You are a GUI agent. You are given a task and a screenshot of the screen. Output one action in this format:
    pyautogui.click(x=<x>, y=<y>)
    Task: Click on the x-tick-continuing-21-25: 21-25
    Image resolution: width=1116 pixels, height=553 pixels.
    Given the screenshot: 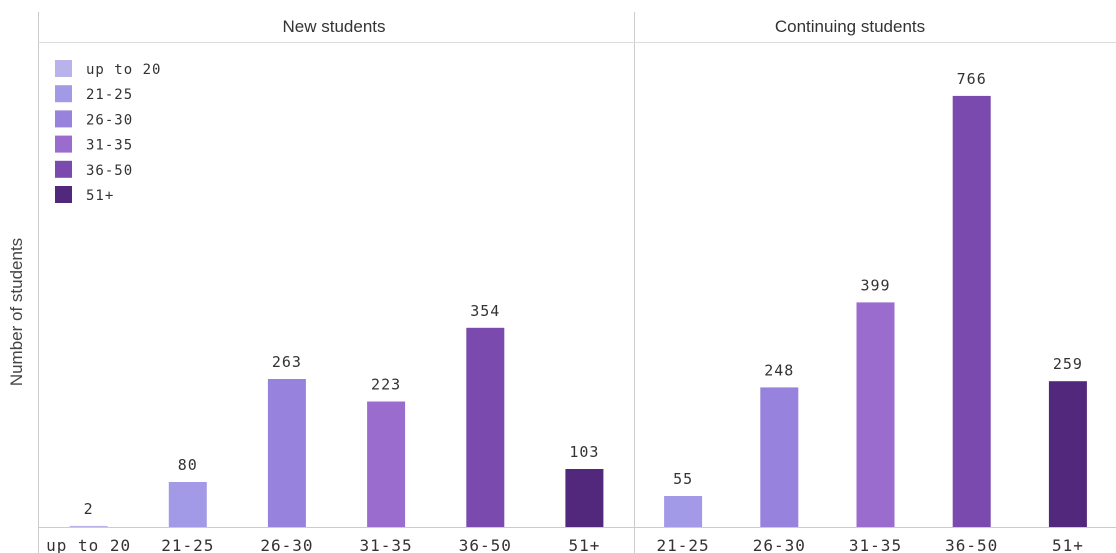 What is the action you would take?
    pyautogui.click(x=683, y=544)
    